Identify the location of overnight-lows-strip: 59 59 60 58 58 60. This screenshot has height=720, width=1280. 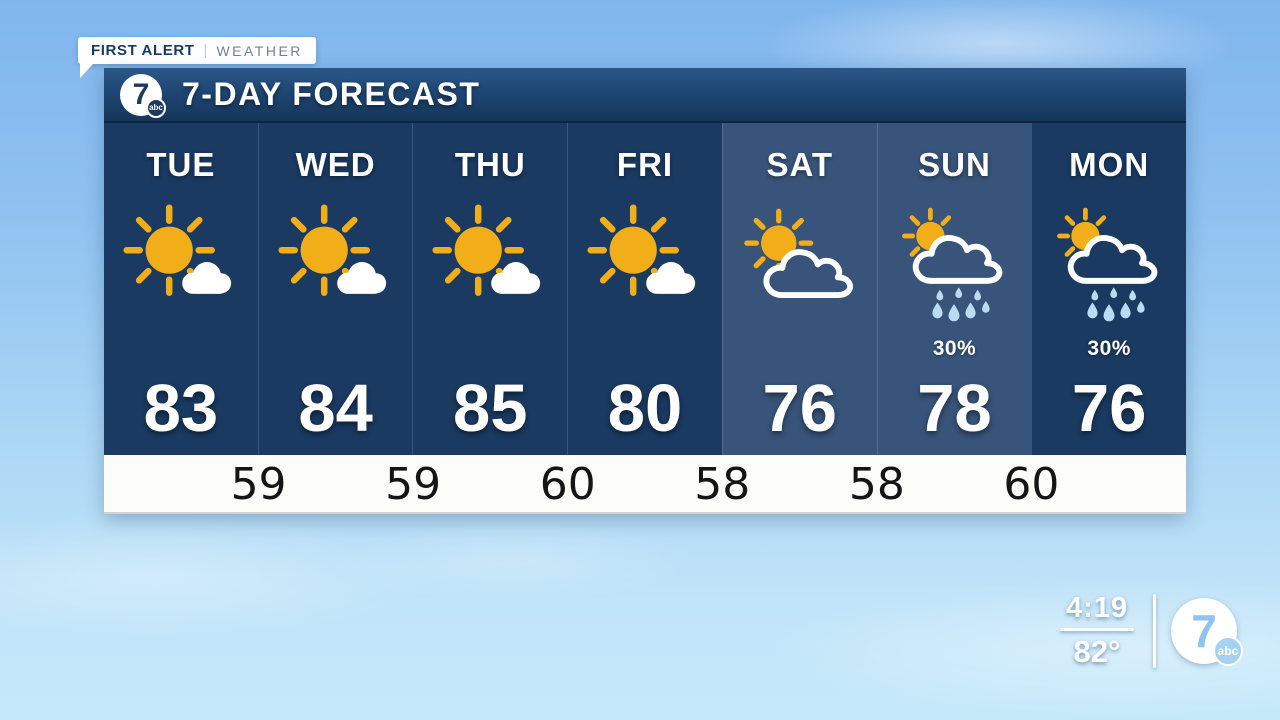
(645, 484).